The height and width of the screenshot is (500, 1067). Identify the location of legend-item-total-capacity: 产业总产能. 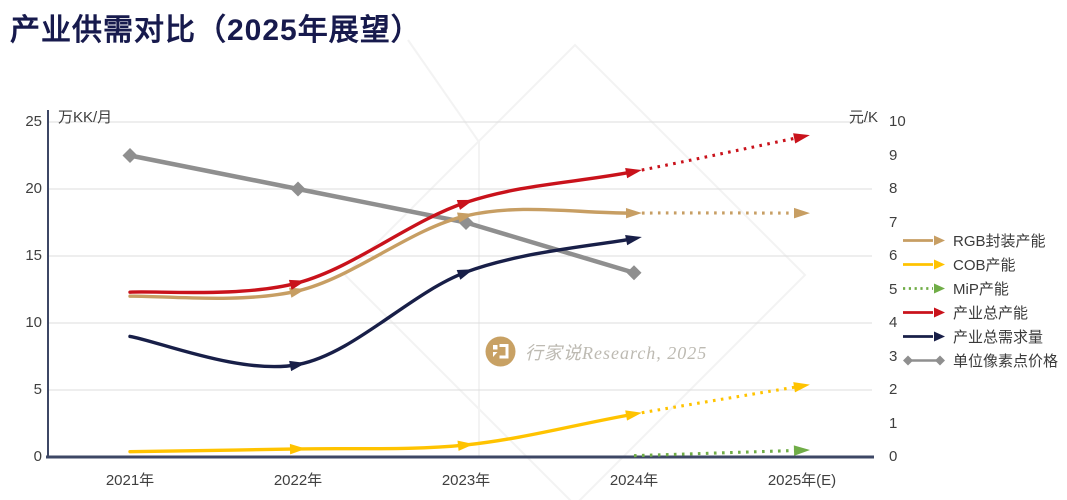
(979, 313).